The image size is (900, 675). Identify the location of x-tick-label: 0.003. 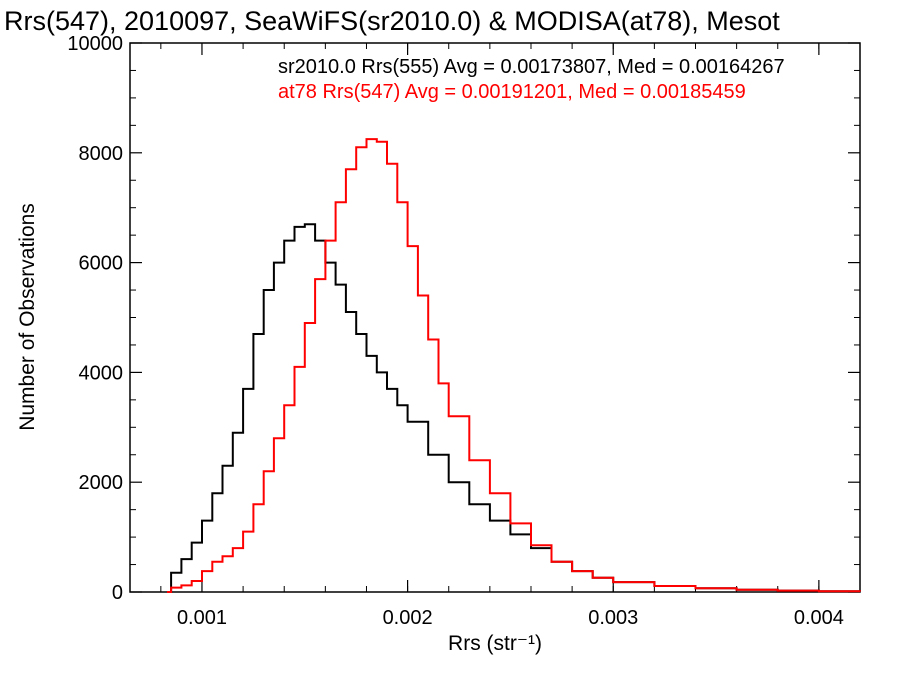
(613, 618).